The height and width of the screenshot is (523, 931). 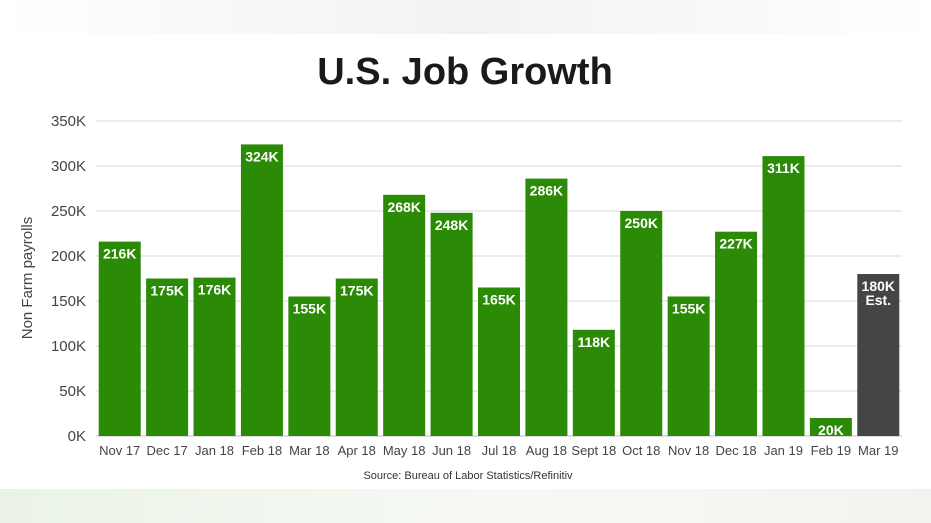 I want to click on bar-value-label: 118K, so click(x=593, y=342).